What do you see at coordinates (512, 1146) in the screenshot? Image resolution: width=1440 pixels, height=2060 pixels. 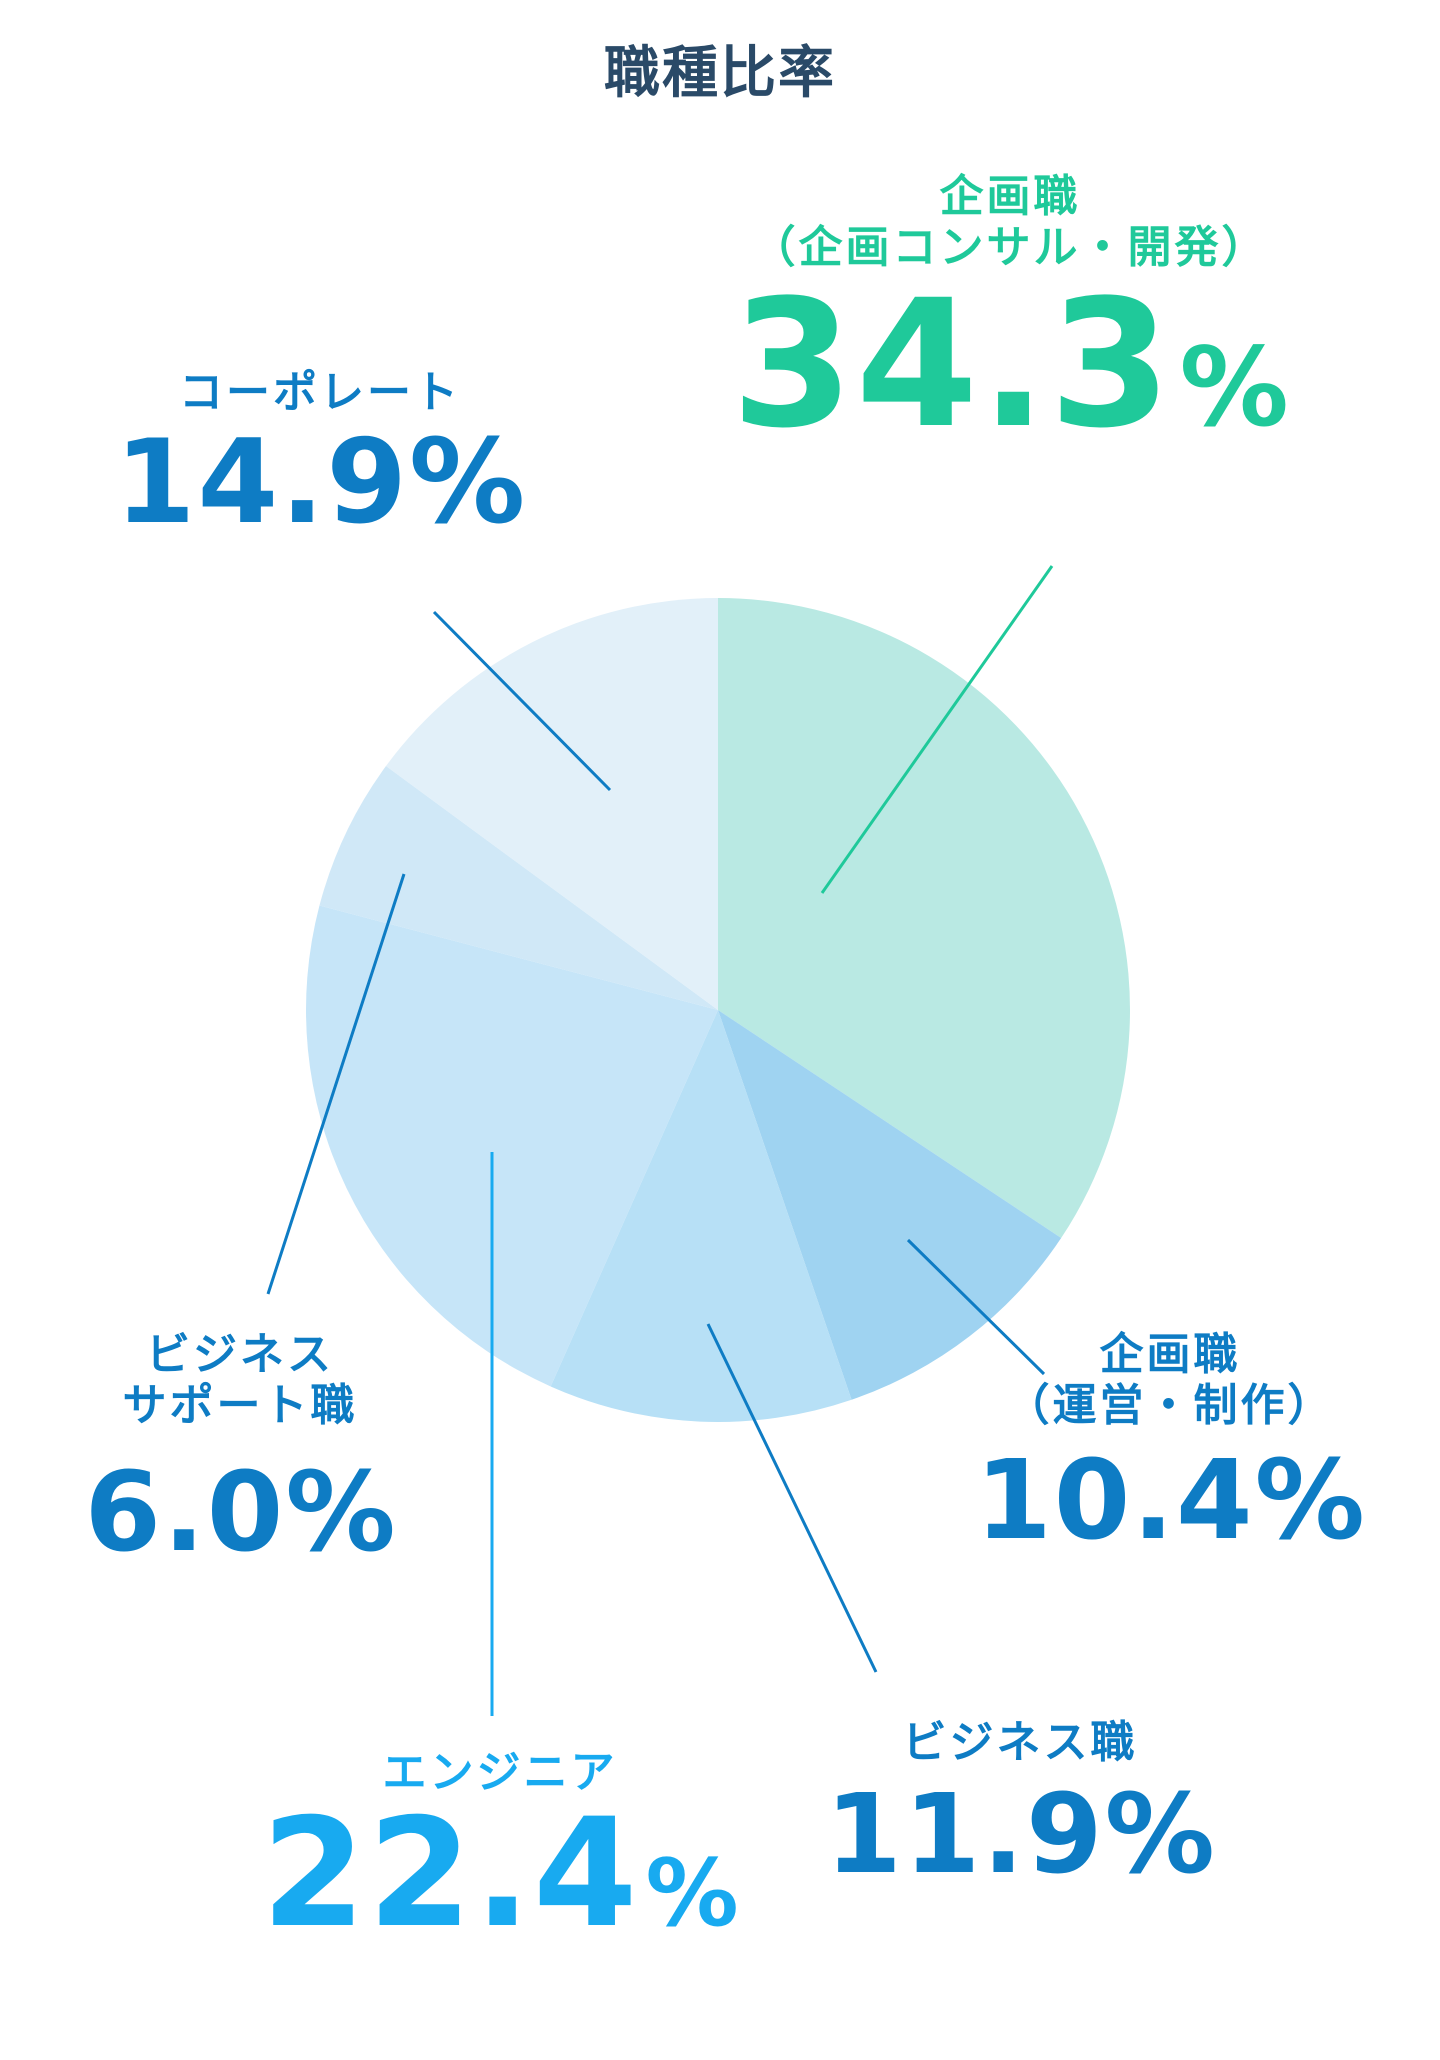 I see `pie-slice-engineer` at bounding box center [512, 1146].